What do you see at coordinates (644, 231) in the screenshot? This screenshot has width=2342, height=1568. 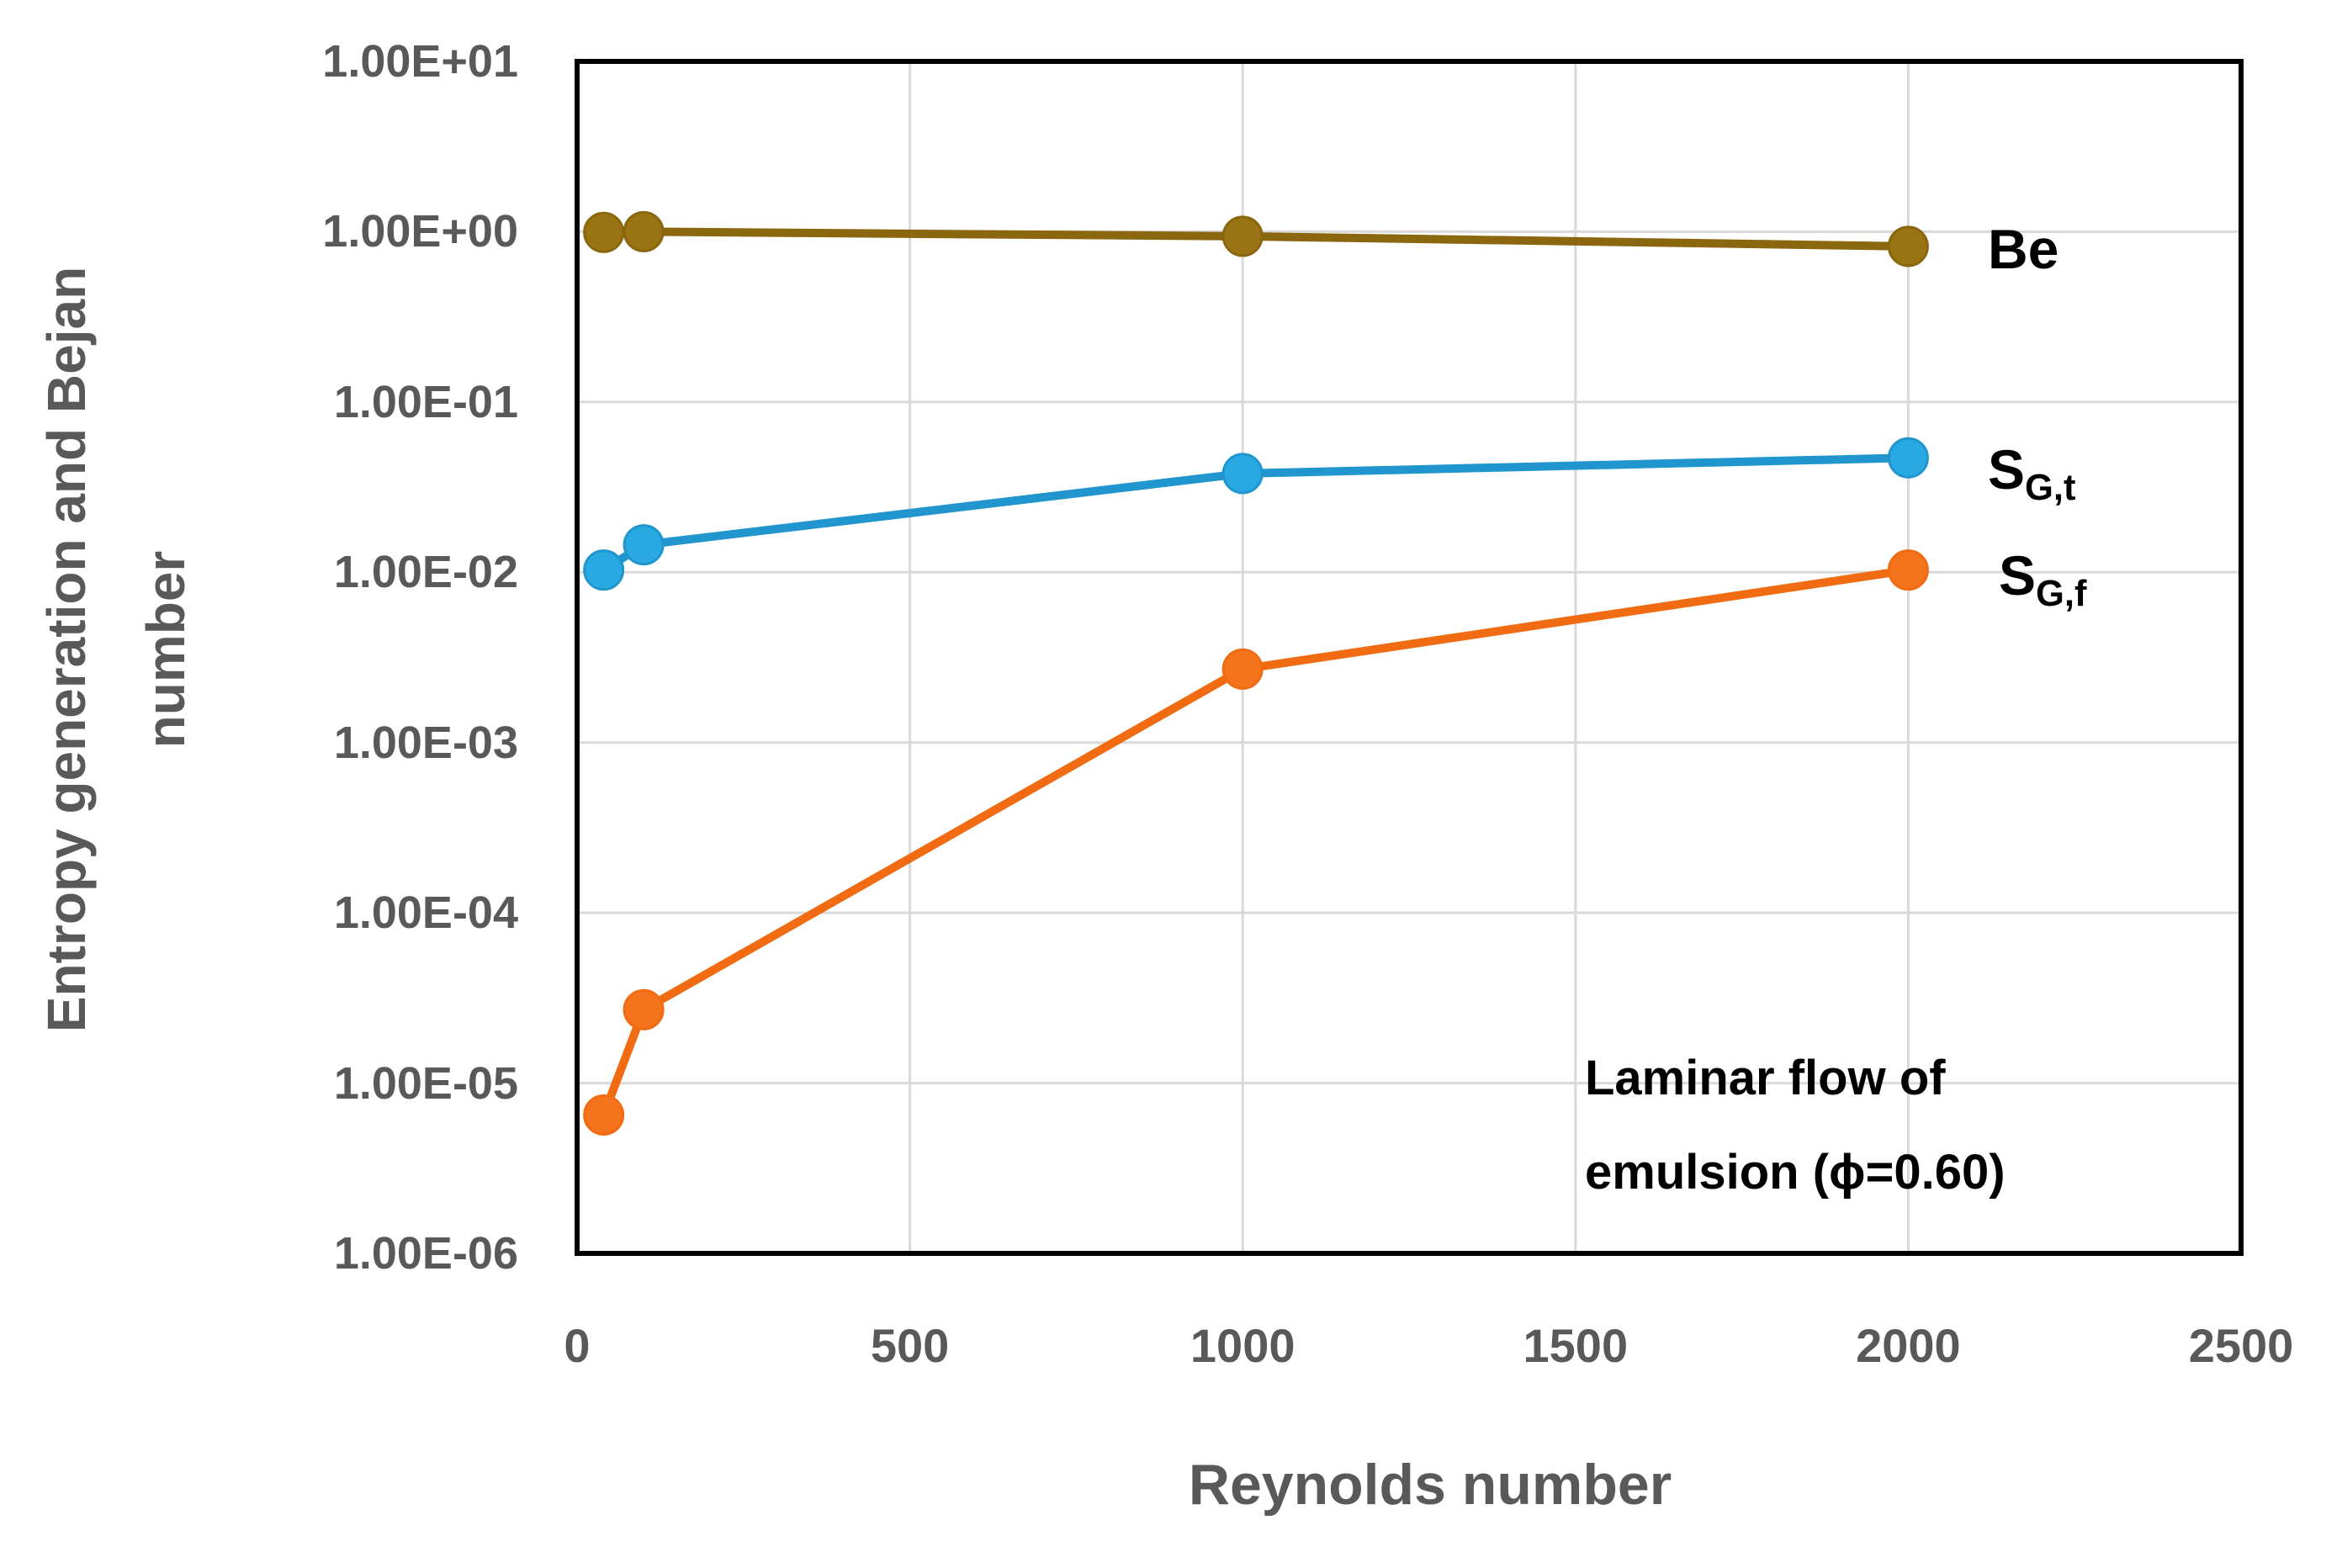 I see `data-point-Be-re100` at bounding box center [644, 231].